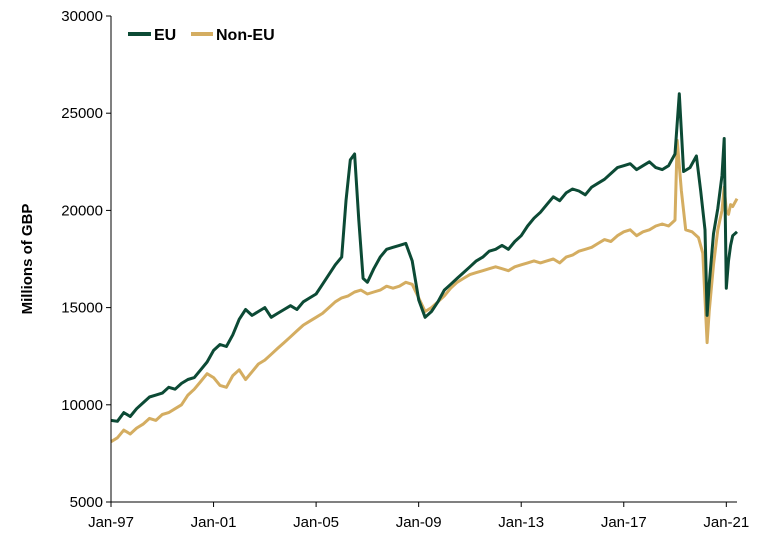 The image size is (770, 543). What do you see at coordinates (82, 308) in the screenshot?
I see `y-tick-label: 15000` at bounding box center [82, 308].